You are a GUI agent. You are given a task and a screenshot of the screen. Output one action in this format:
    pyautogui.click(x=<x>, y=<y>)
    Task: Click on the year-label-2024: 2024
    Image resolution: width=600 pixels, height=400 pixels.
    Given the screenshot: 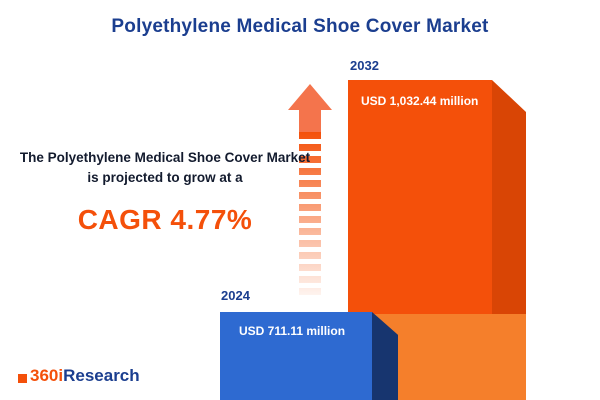 What is the action you would take?
    pyautogui.click(x=235, y=295)
    